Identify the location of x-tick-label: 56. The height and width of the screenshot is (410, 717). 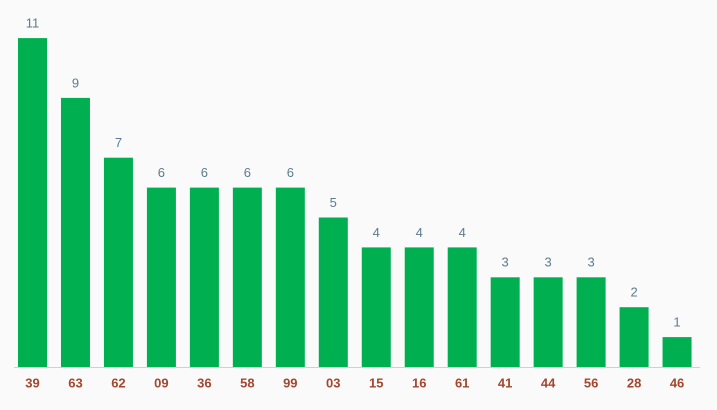
(591, 382).